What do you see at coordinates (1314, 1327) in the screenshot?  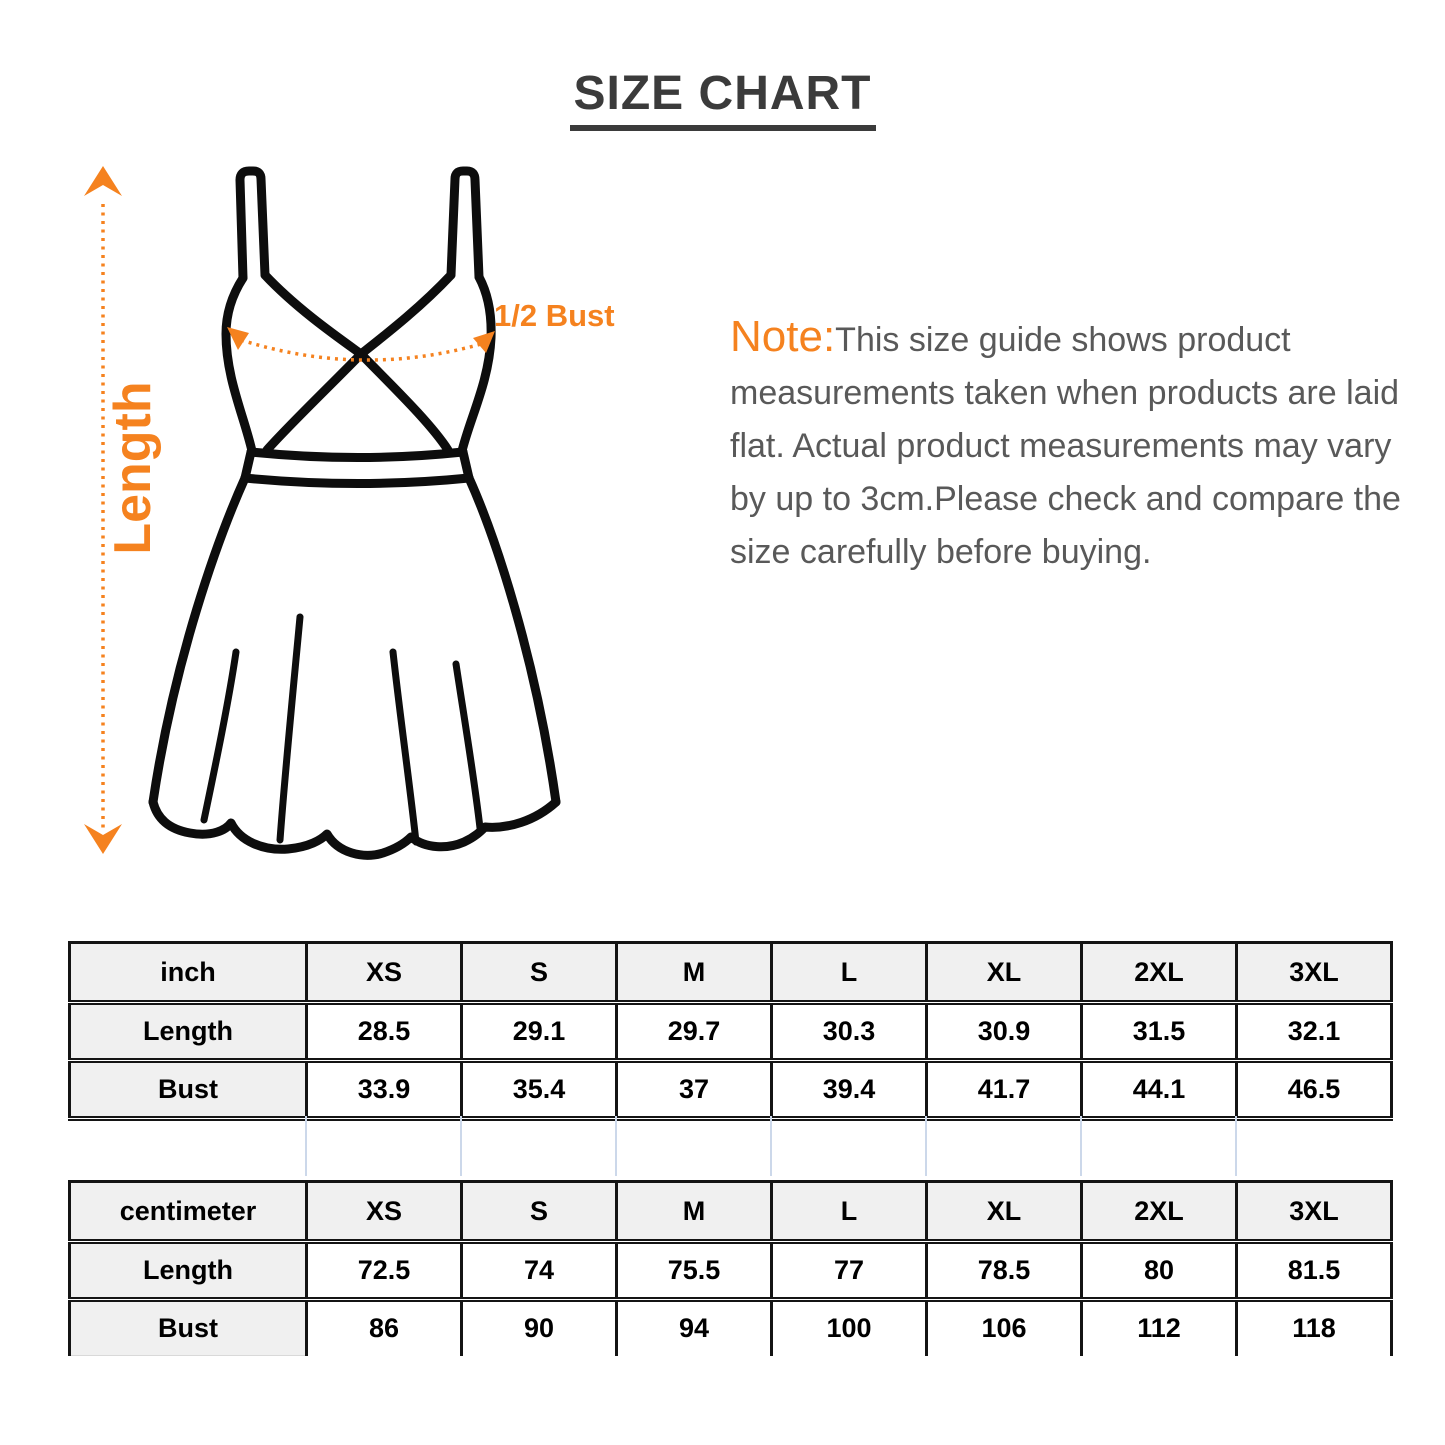 I see `value-cell: 118` at bounding box center [1314, 1327].